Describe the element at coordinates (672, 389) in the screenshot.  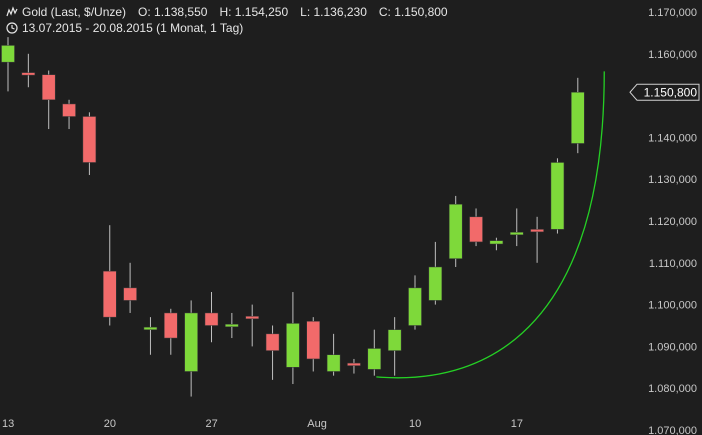
I see `y-tick-label: 1.080,000` at that location.